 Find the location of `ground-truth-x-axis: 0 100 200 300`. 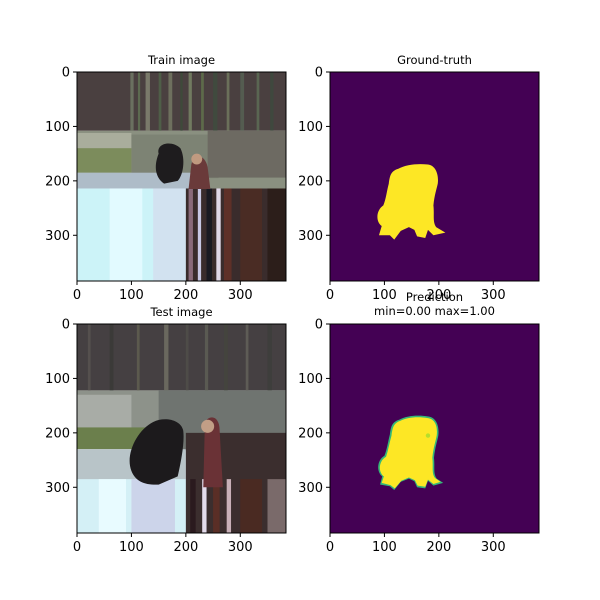

ground-truth-x-axis: 0 100 200 300 is located at coordinates (416, 292).